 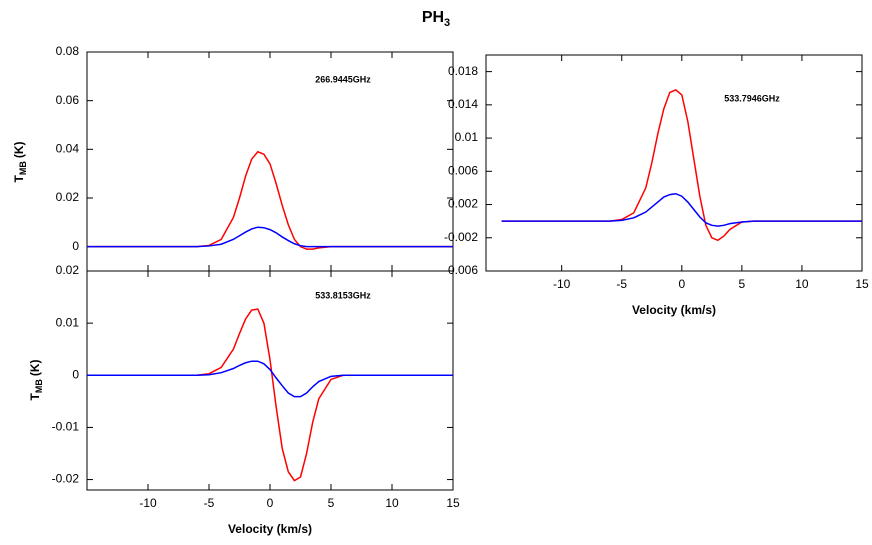 What do you see at coordinates (68, 100) in the screenshot?
I see `y-tick-label: 0.06` at bounding box center [68, 100].